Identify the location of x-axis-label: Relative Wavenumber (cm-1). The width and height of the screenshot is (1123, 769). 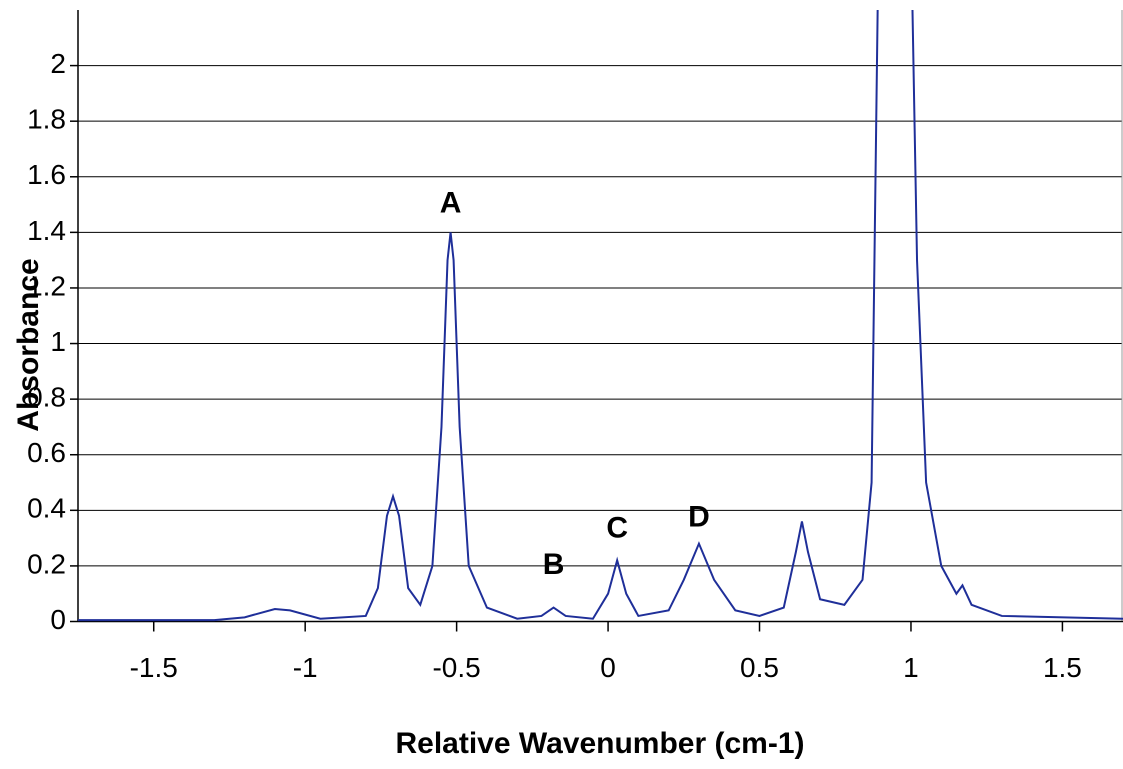
(599, 743).